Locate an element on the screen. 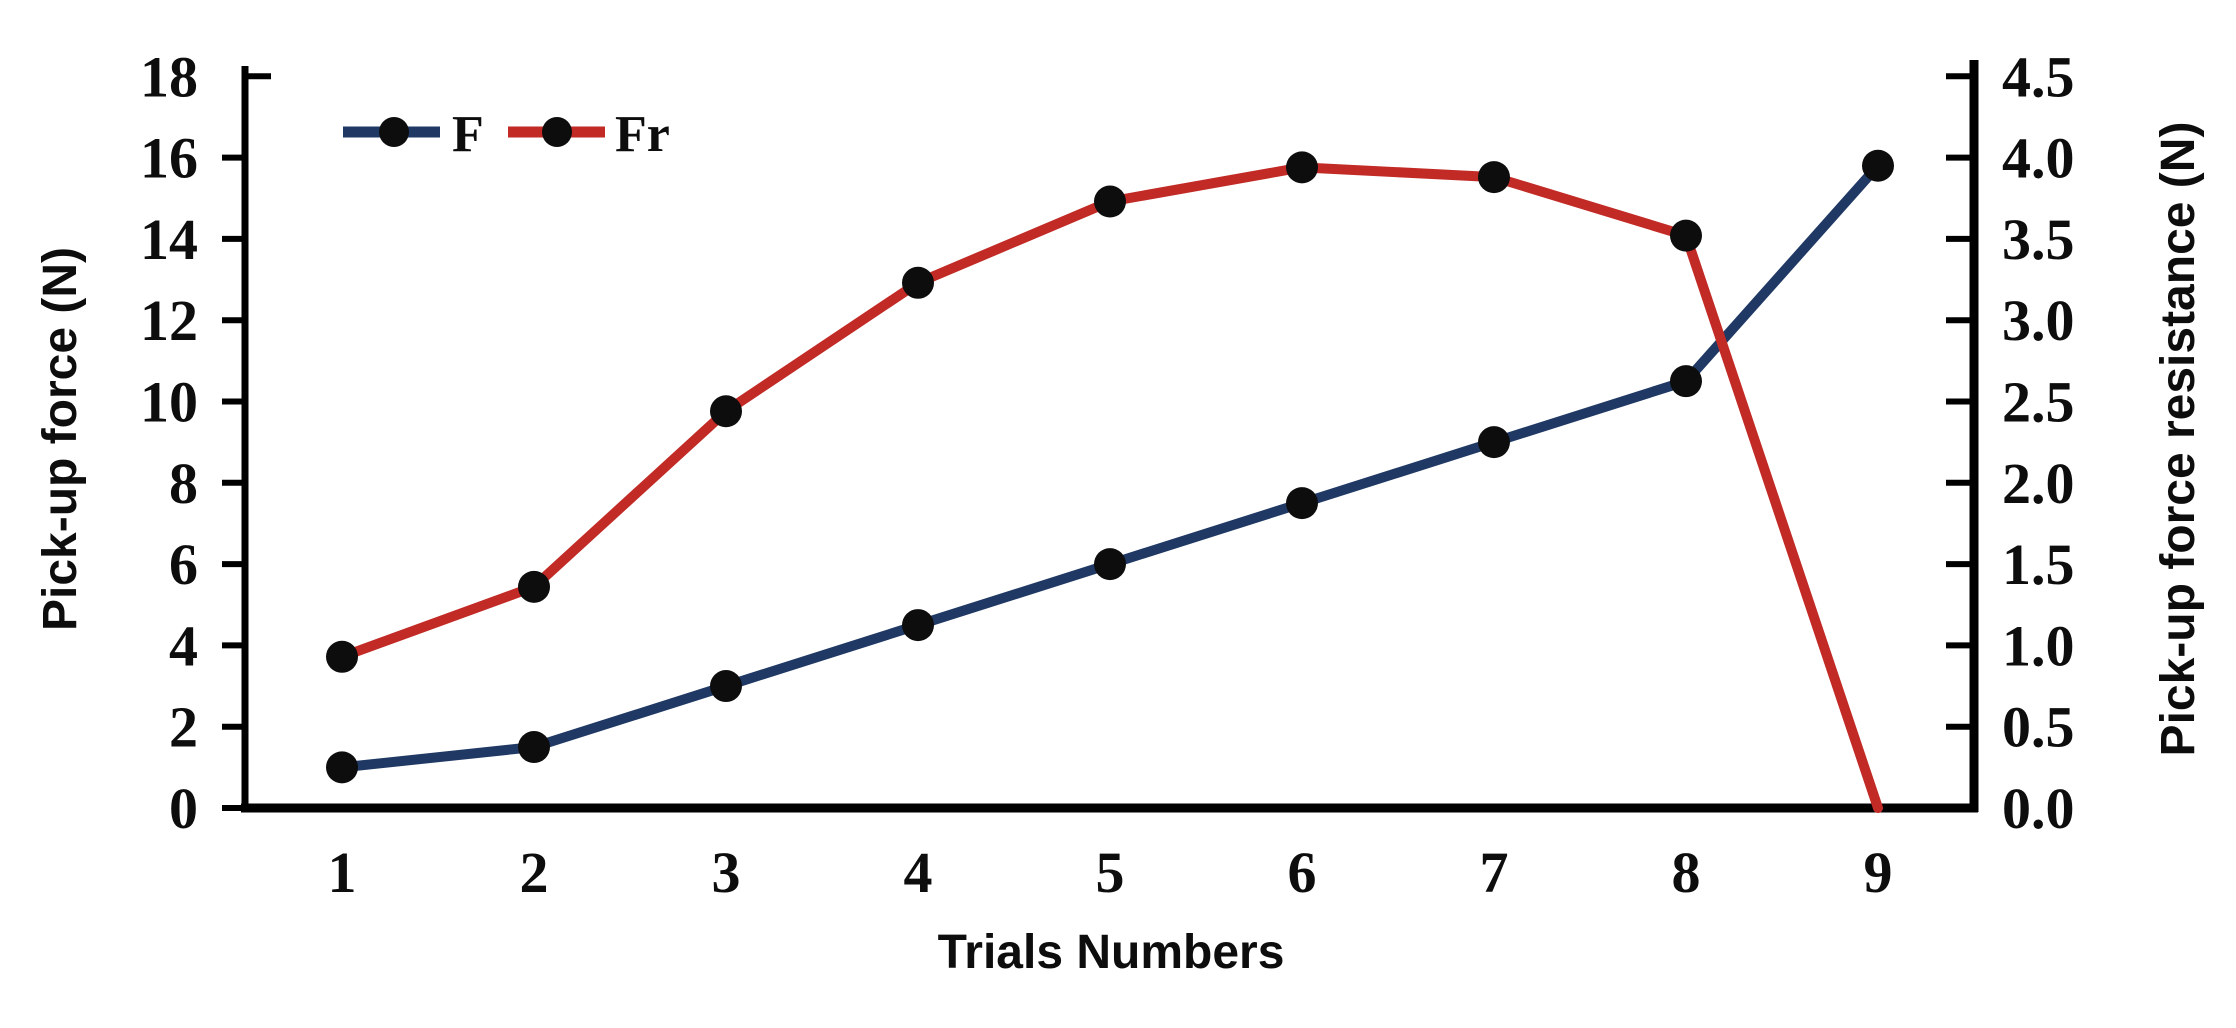 The height and width of the screenshot is (1028, 2236). legend-label-f: F is located at coordinates (468, 134).